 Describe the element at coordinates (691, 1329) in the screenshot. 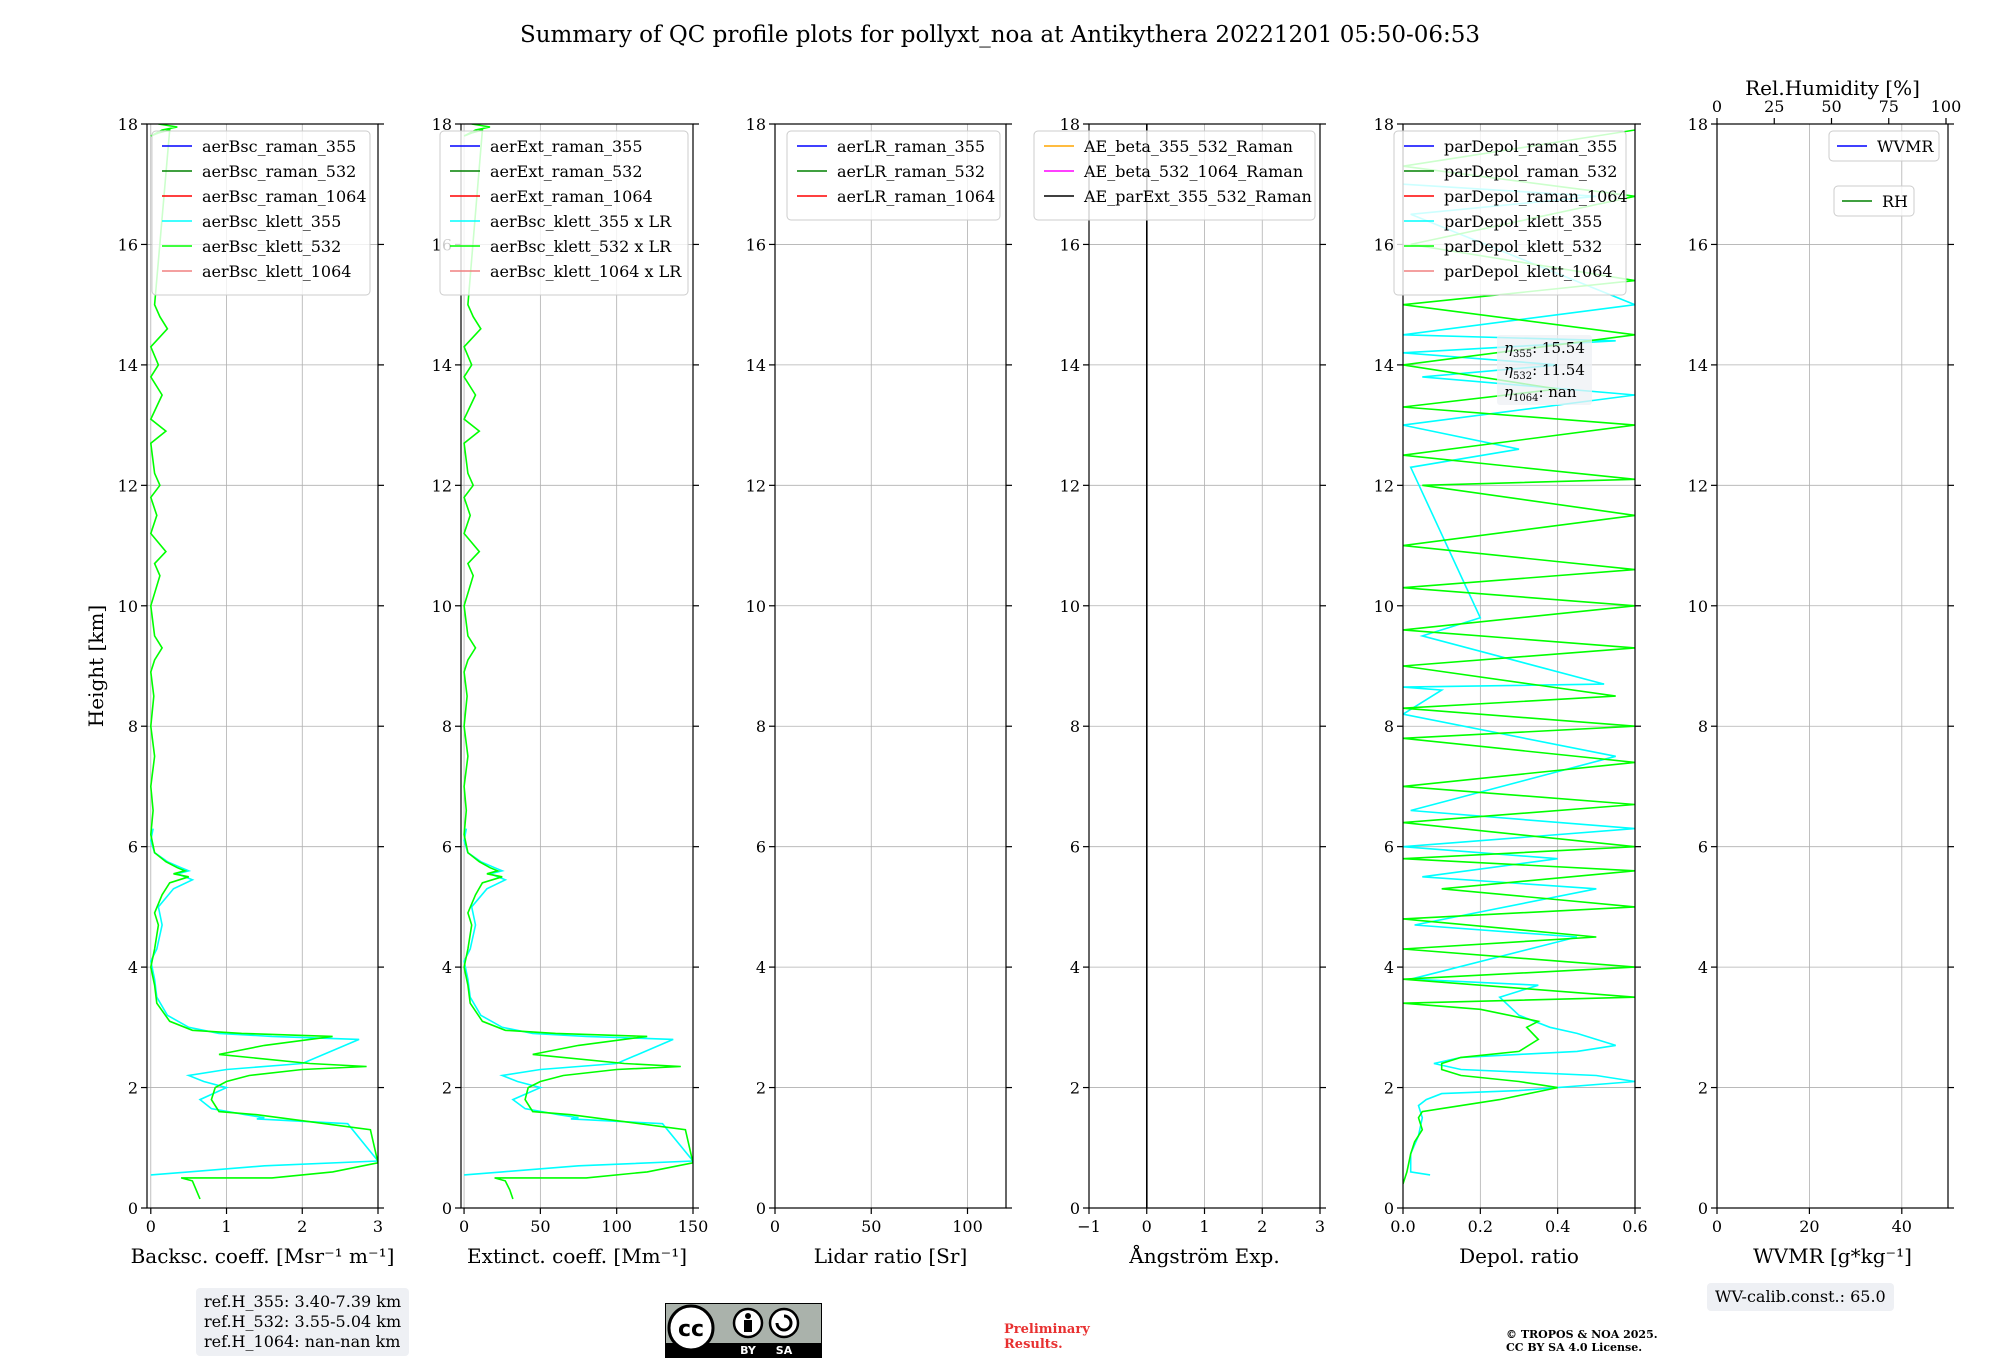

I see `cc-text: cc` at that location.